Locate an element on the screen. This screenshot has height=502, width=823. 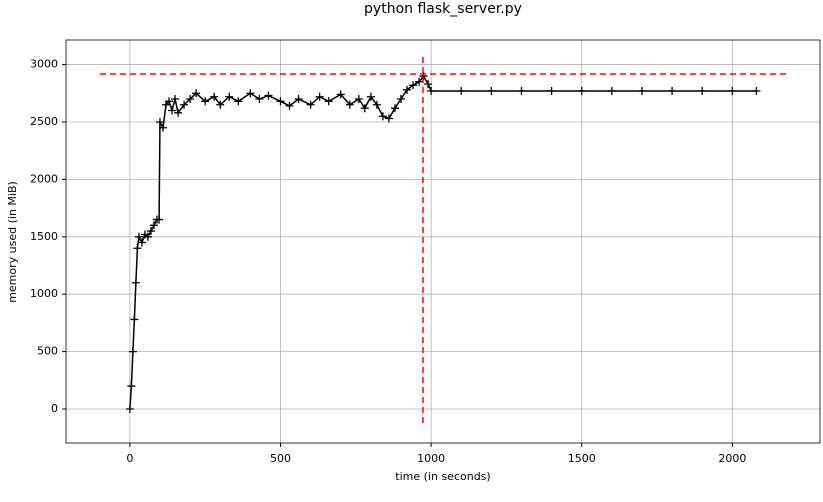
y-tick-label: 3000 is located at coordinates (44, 64).